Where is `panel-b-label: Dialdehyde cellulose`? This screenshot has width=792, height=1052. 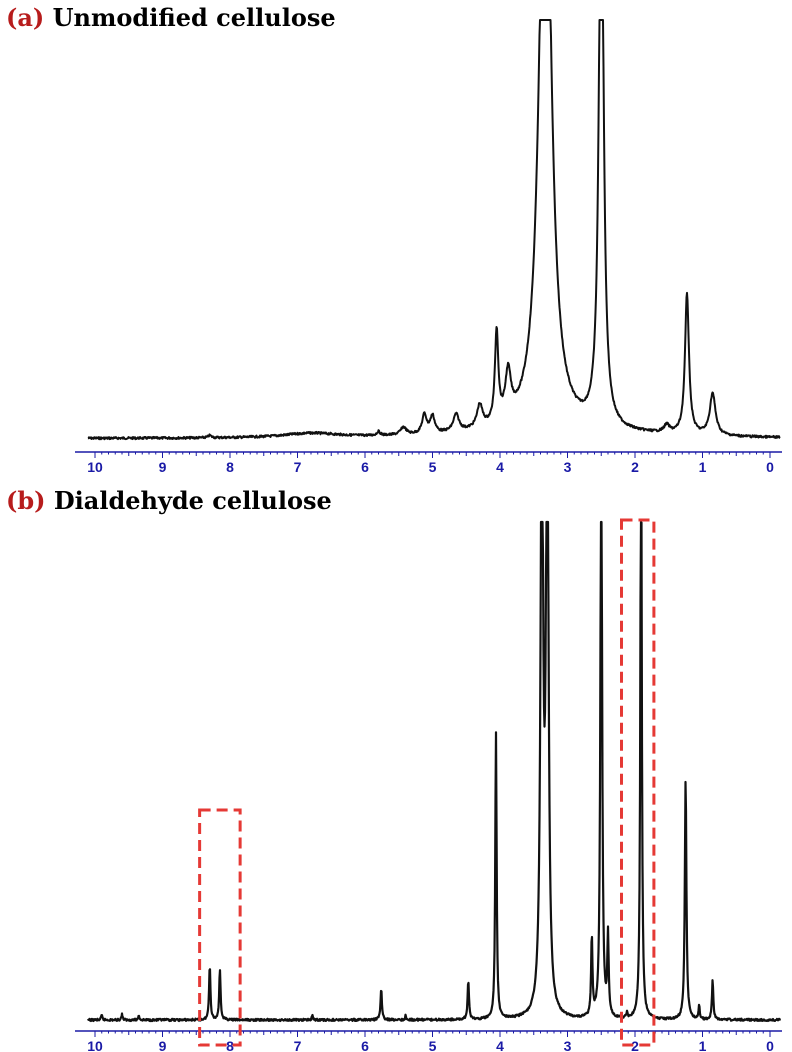
panel-b-label: Dialdehyde cellulose is located at coordinates (192, 500).